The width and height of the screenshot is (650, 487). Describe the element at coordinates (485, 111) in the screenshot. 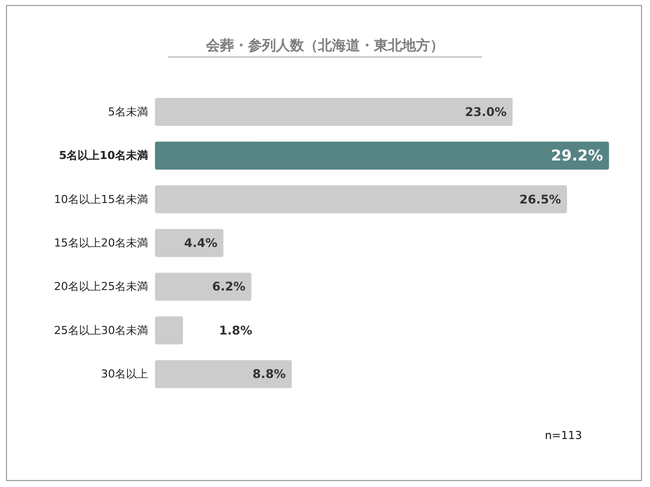

I see `data-label: 23.0%` at that location.